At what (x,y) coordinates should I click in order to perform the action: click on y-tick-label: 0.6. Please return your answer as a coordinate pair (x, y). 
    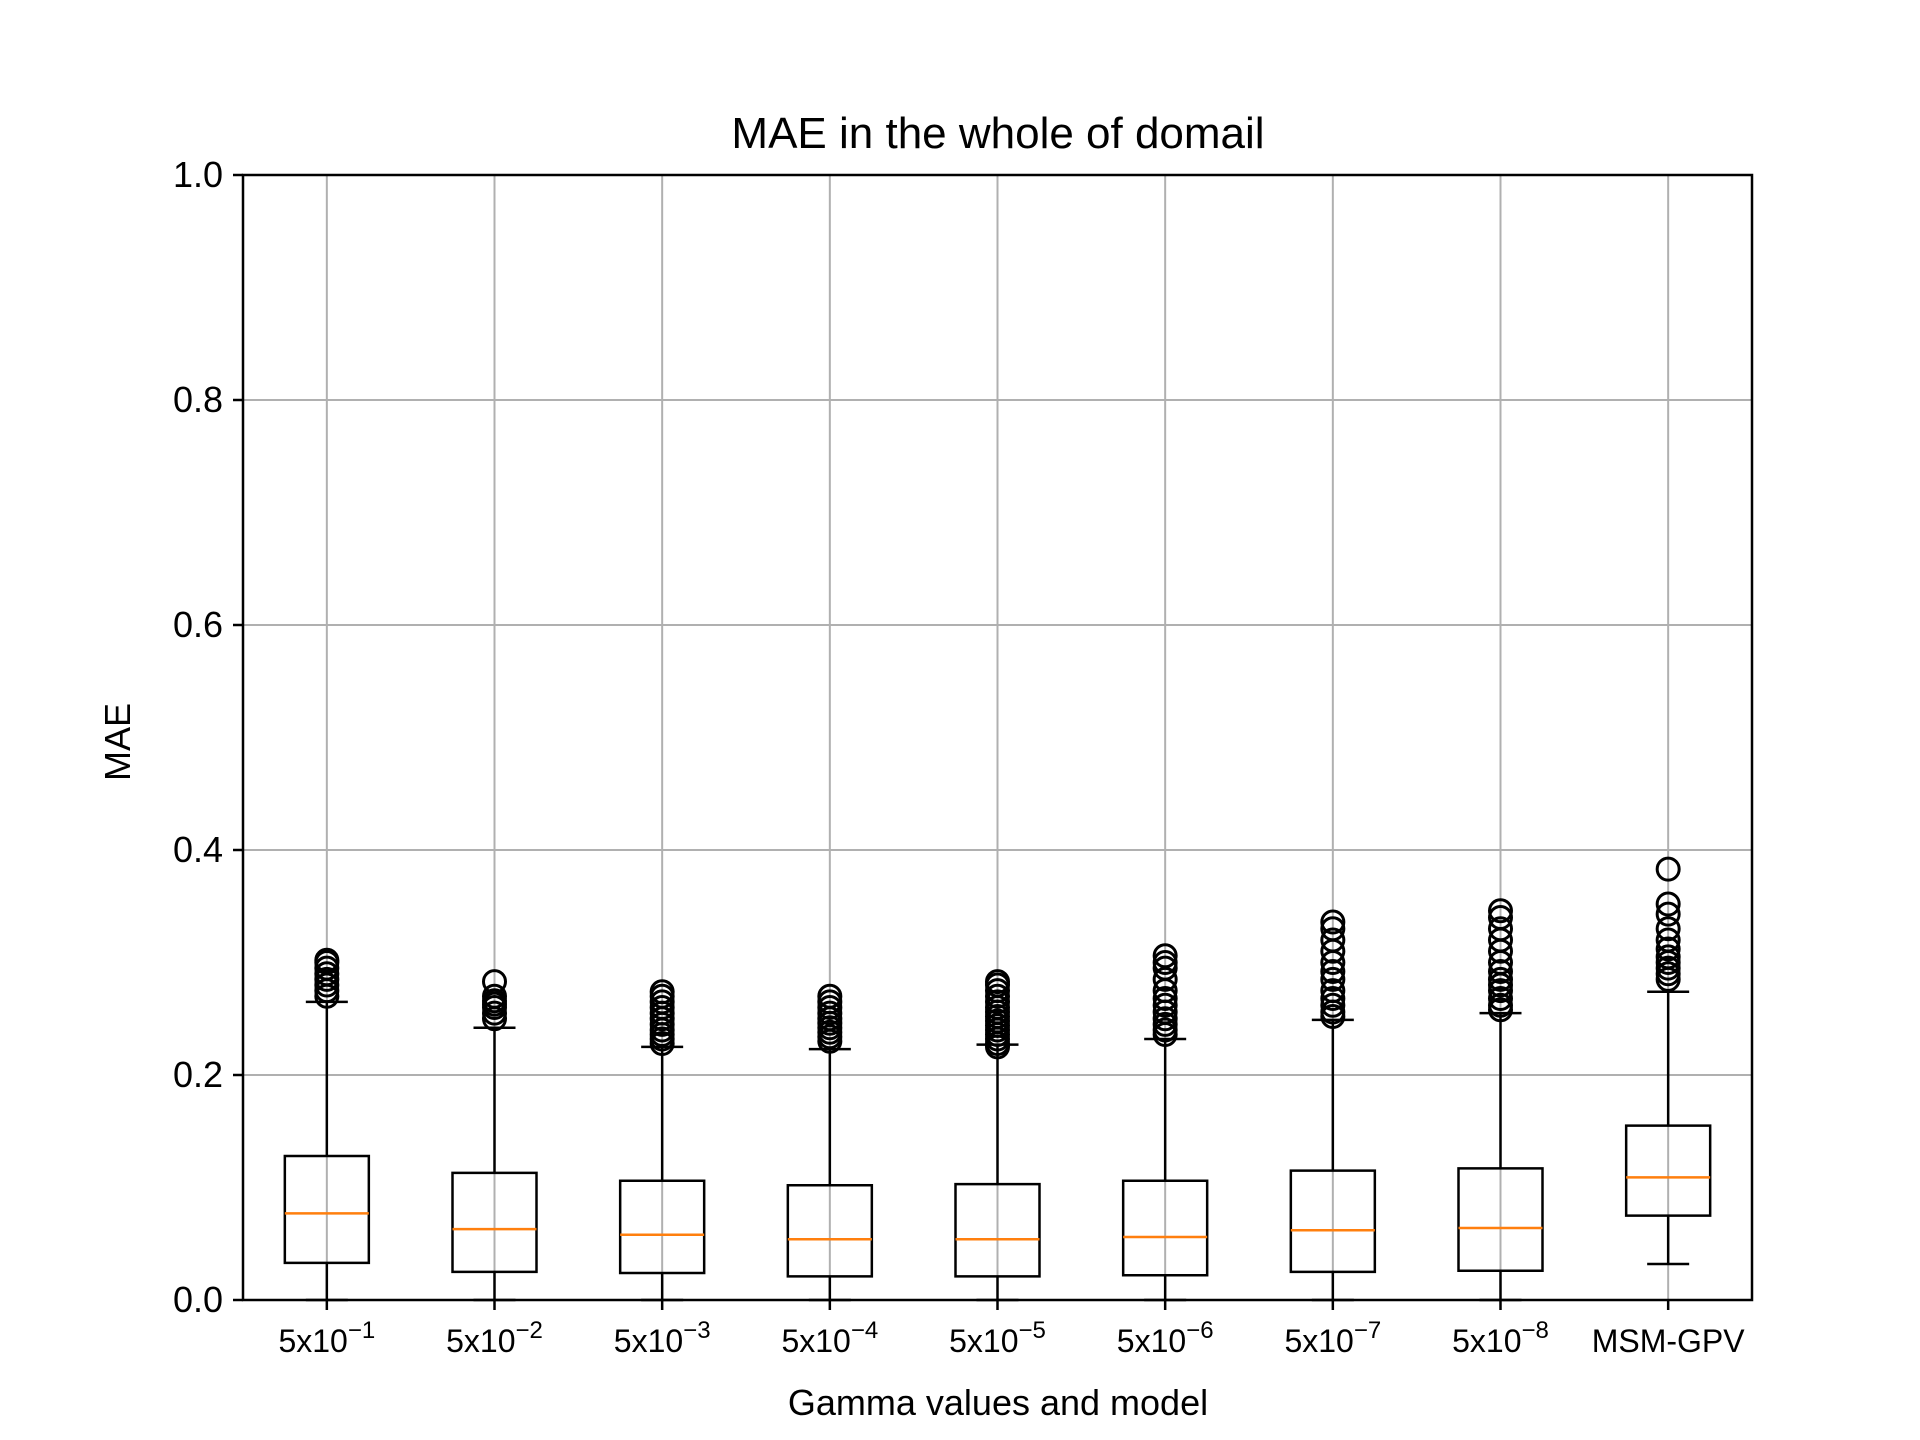
    Looking at the image, I should click on (198, 624).